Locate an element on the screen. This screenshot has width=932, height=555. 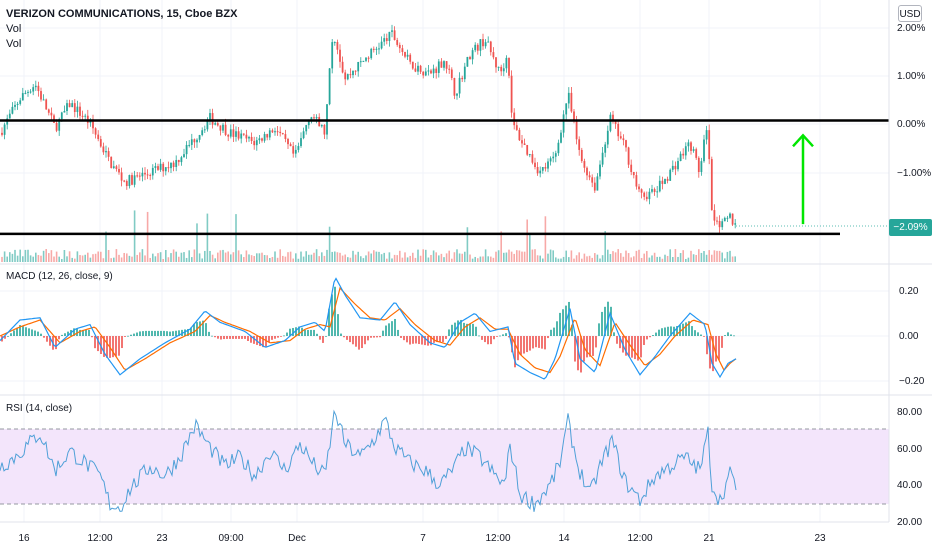
macd-signal-line is located at coordinates (368, 330).